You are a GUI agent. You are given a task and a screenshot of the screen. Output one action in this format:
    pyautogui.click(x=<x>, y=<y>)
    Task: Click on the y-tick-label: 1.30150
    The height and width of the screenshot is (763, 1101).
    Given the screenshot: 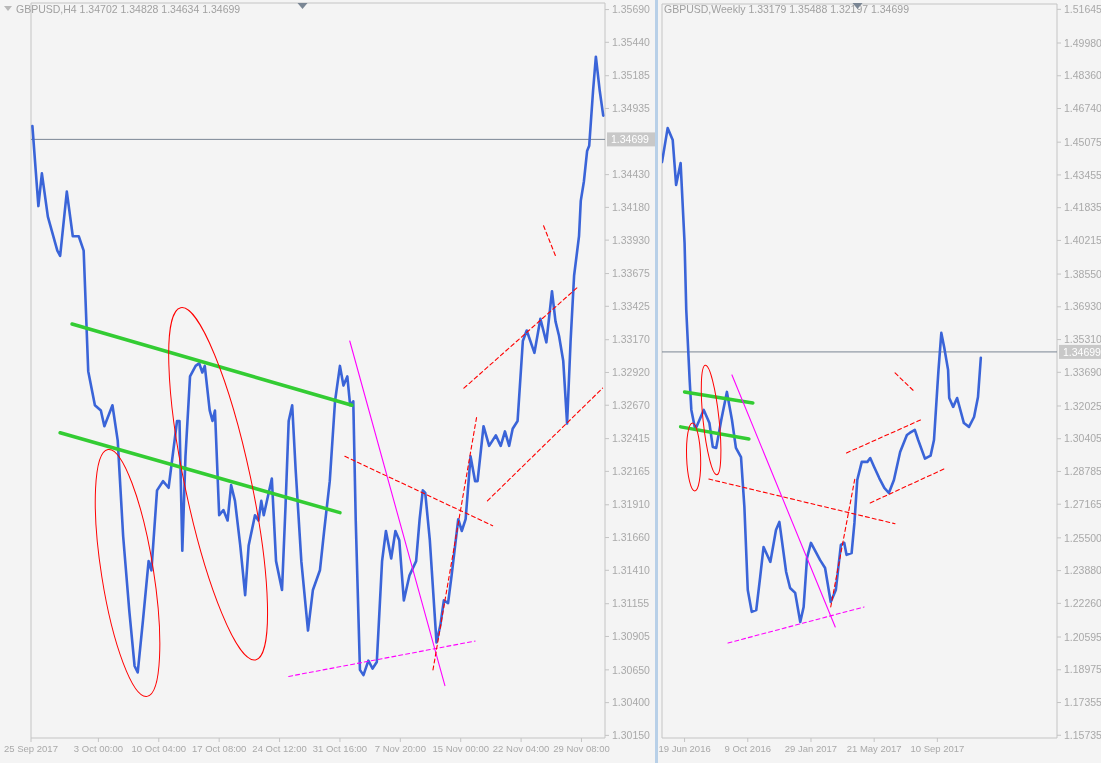 What is the action you would take?
    pyautogui.click(x=631, y=735)
    